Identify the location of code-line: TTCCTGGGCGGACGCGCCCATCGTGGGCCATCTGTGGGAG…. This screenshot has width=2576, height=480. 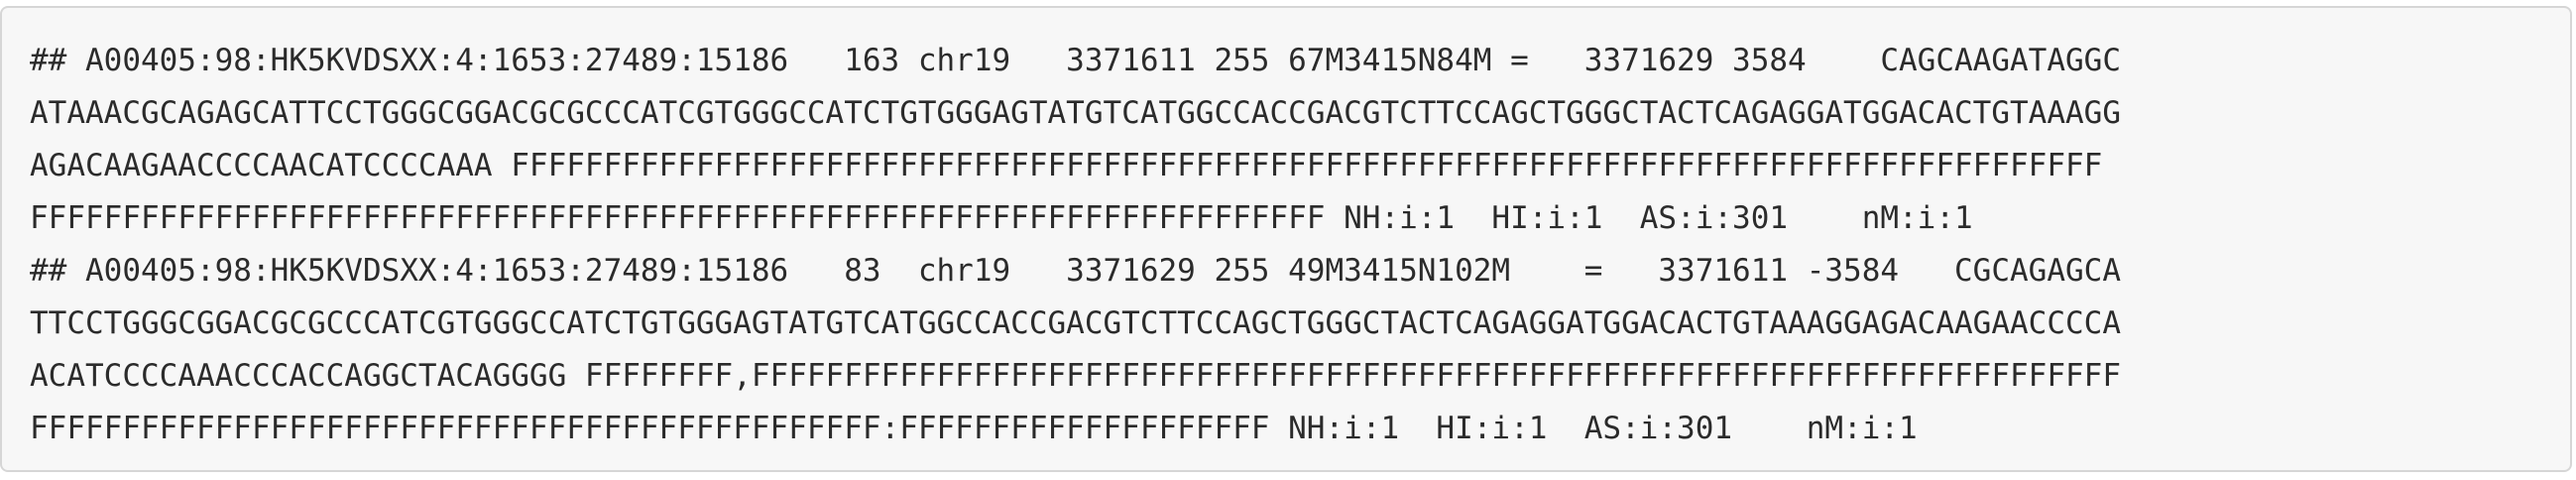
(1075, 323).